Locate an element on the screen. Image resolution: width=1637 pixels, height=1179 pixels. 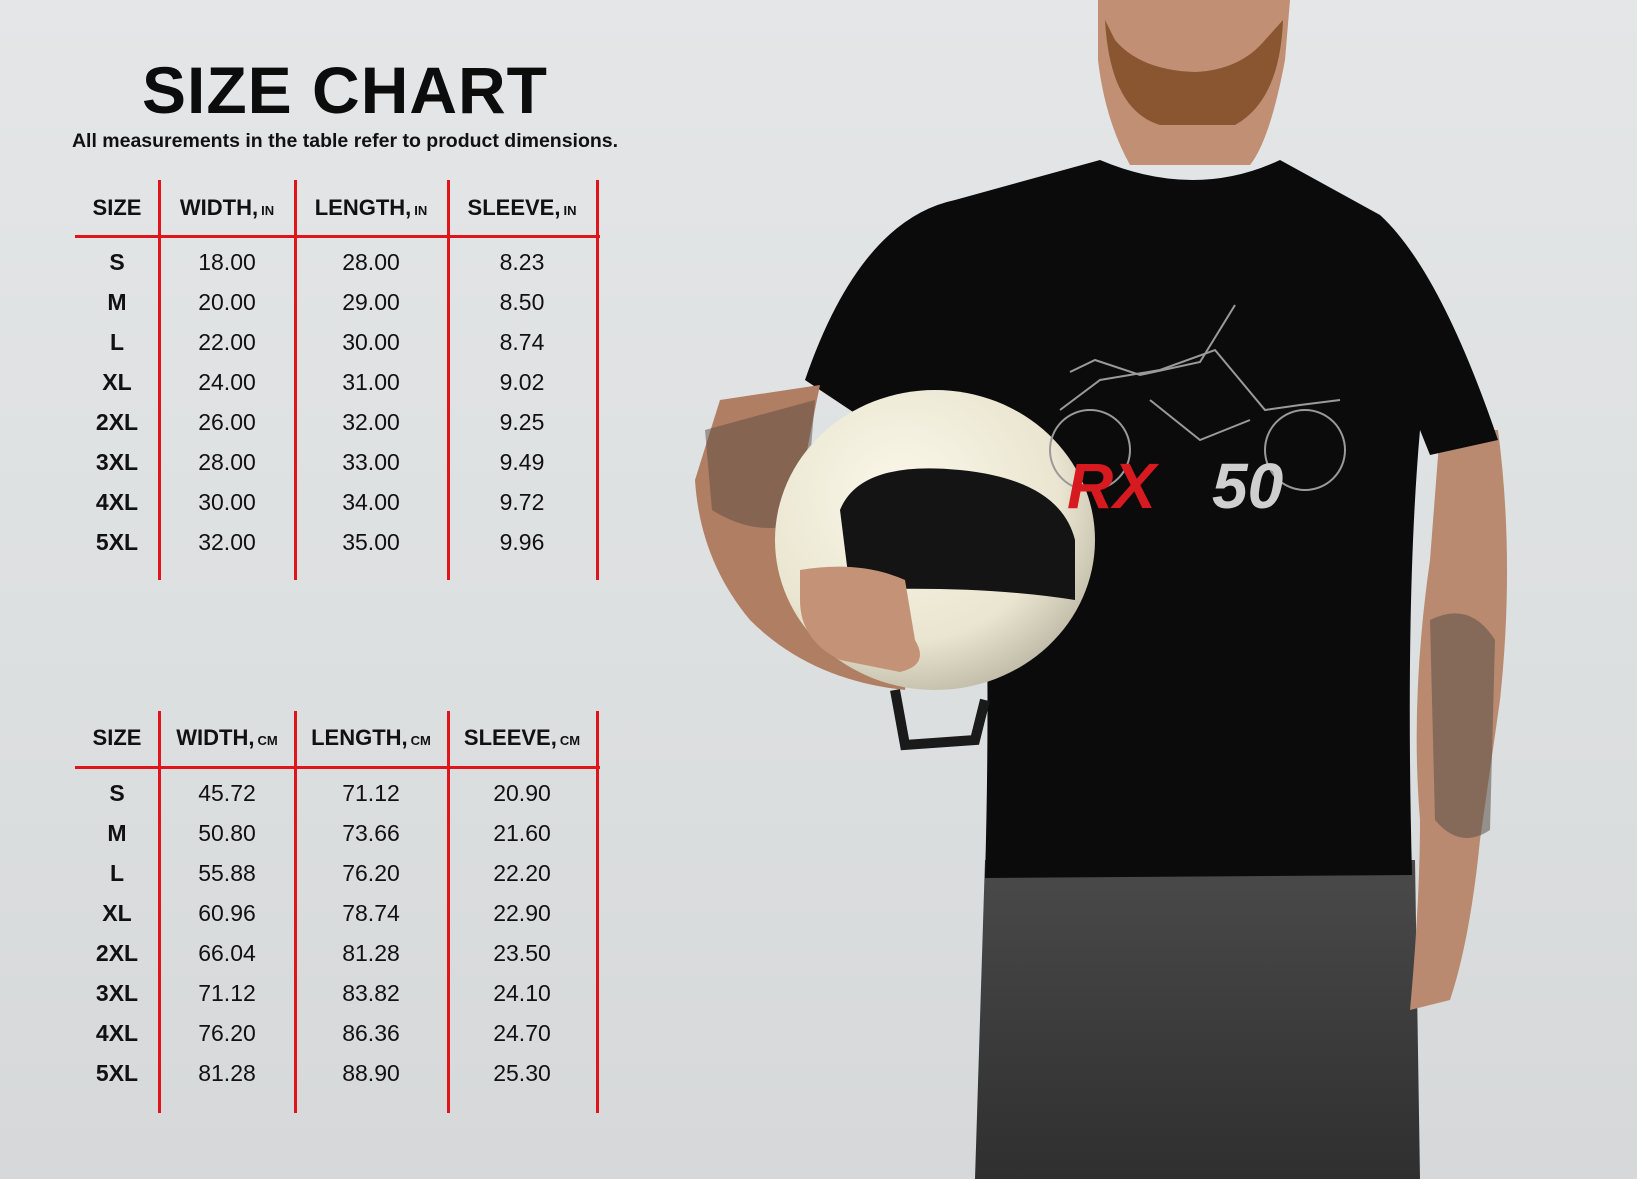
cell-length: 34.00 is located at coordinates (371, 502).